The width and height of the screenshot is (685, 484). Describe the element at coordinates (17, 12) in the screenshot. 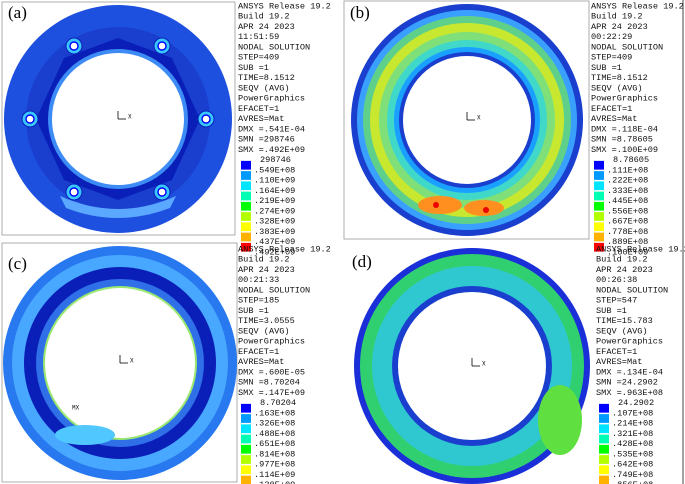

I see `panel-label: (a)` at that location.